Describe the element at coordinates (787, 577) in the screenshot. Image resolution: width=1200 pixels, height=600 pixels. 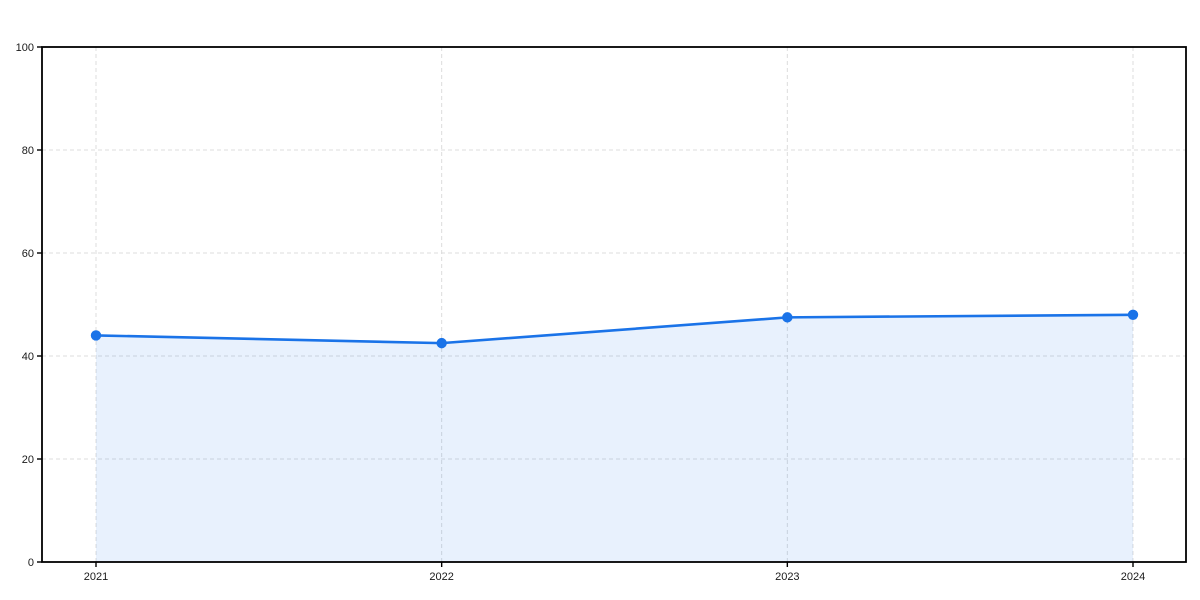
I see `x-tick-label: 2023` at that location.